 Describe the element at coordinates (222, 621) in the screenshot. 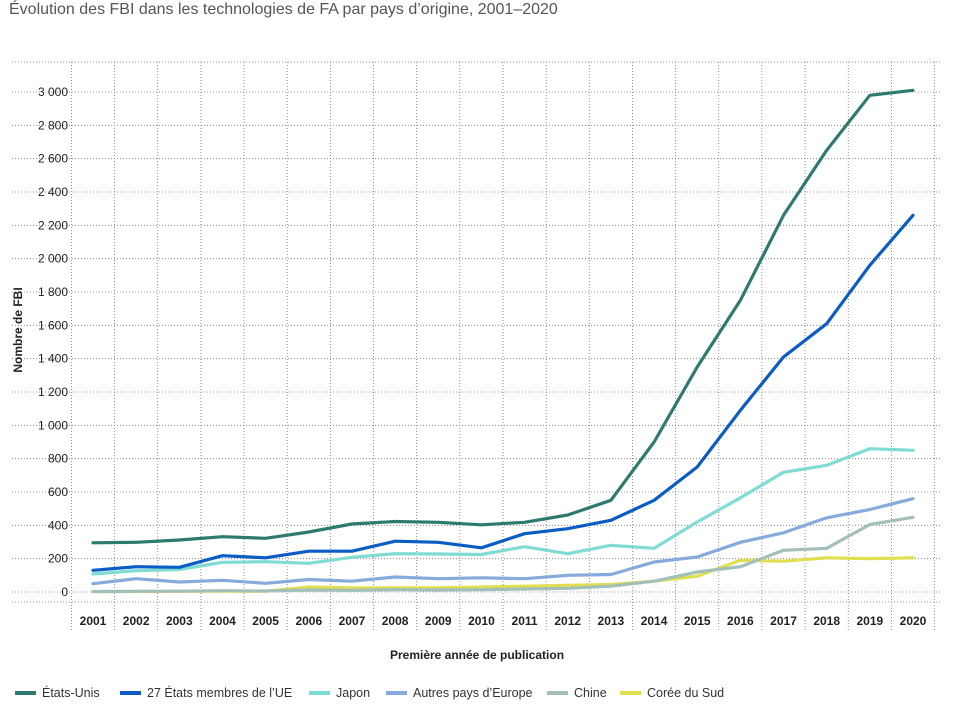

I see `x-tick-label: 2004` at that location.